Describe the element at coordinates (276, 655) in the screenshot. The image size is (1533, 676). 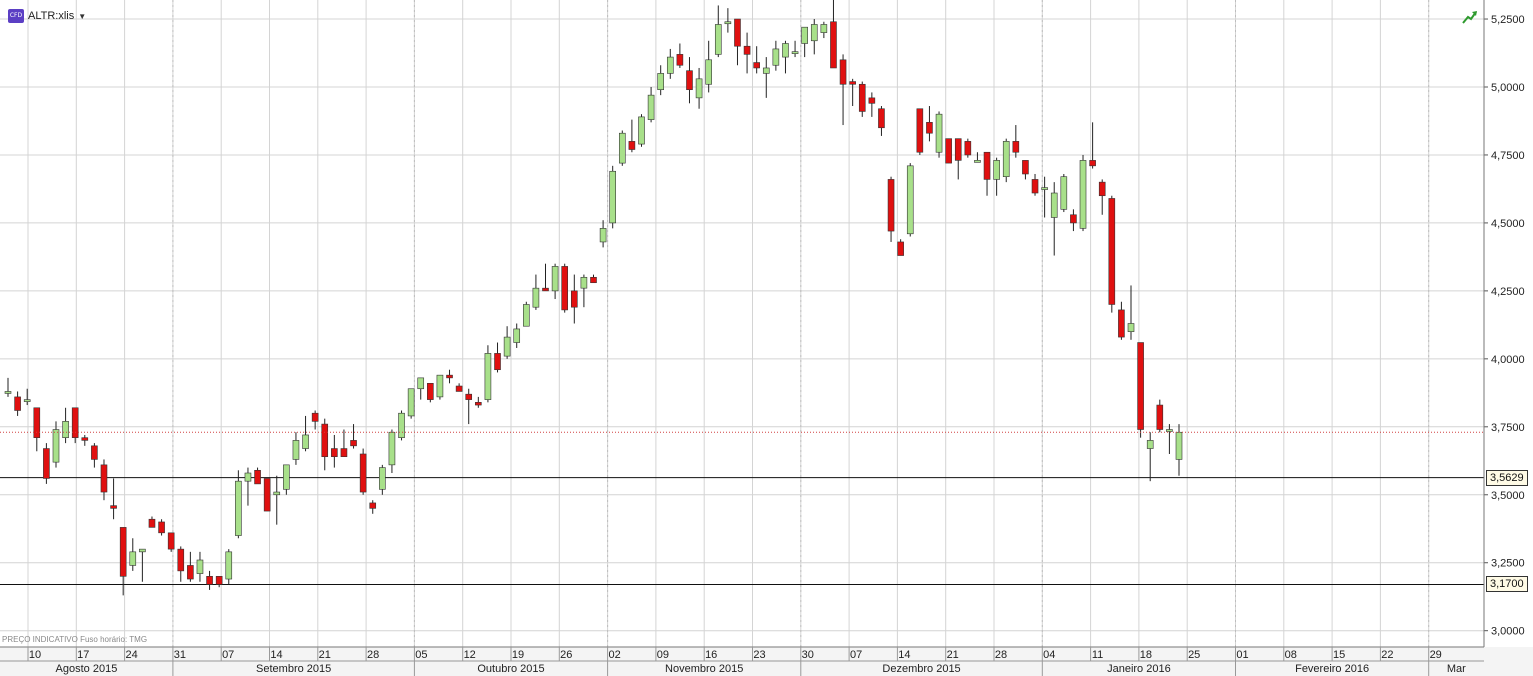
I see `x-tick-label: 14` at that location.